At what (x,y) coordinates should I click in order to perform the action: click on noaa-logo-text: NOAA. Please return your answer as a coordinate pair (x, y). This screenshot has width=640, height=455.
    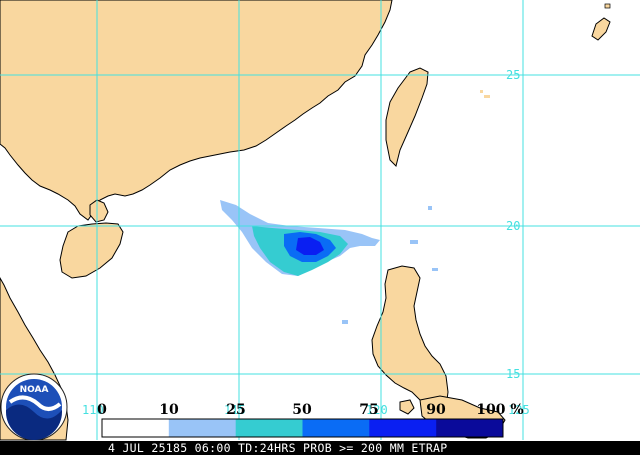
    Looking at the image, I should click on (34, 390).